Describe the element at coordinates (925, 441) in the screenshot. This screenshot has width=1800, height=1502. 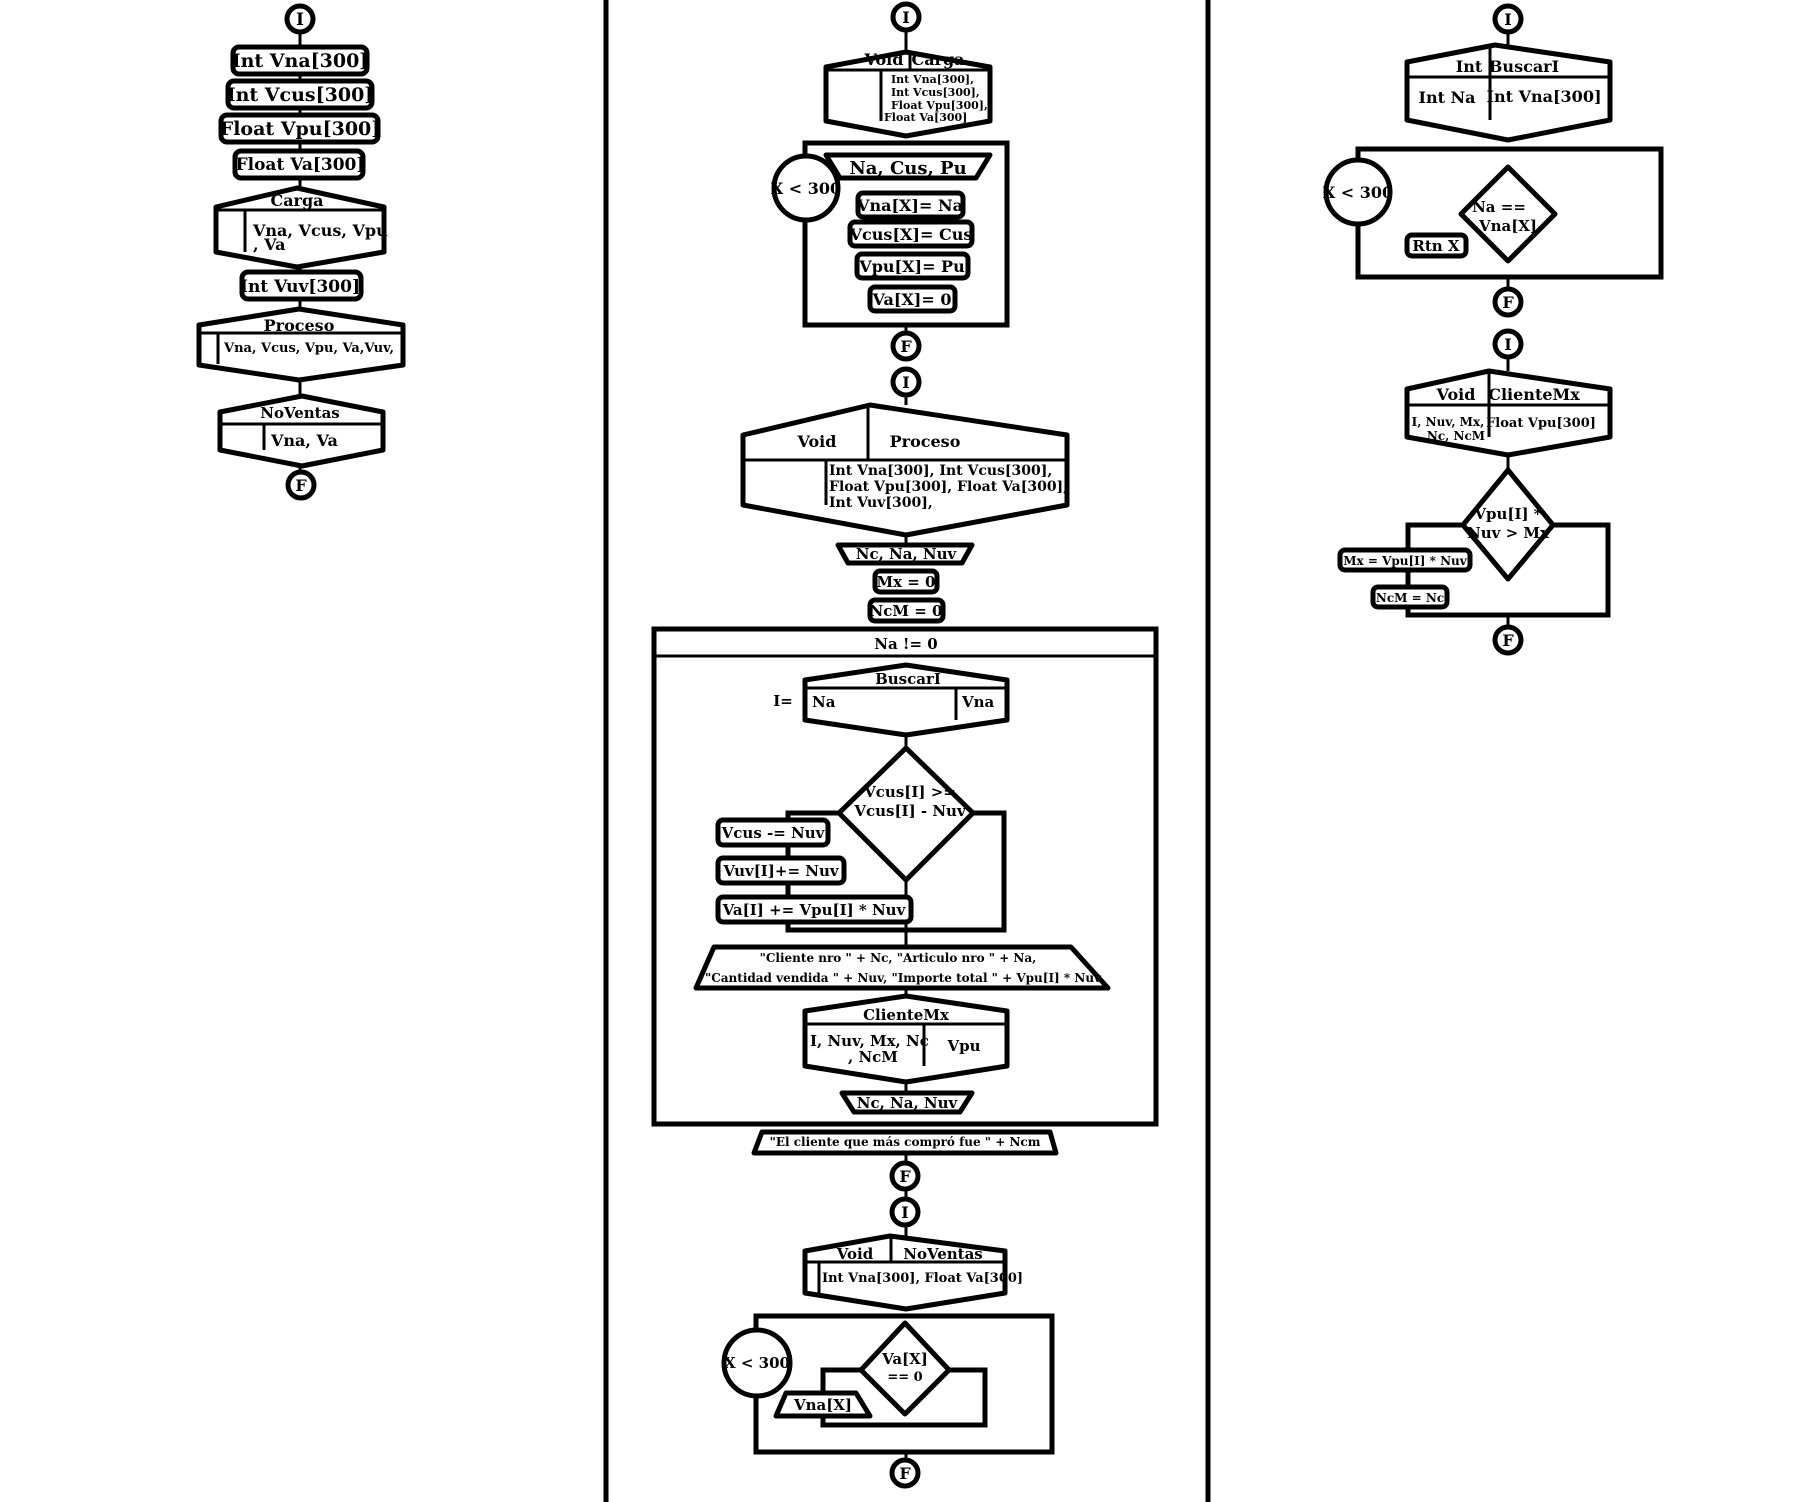
I see `svg-text: Proceso` at that location.